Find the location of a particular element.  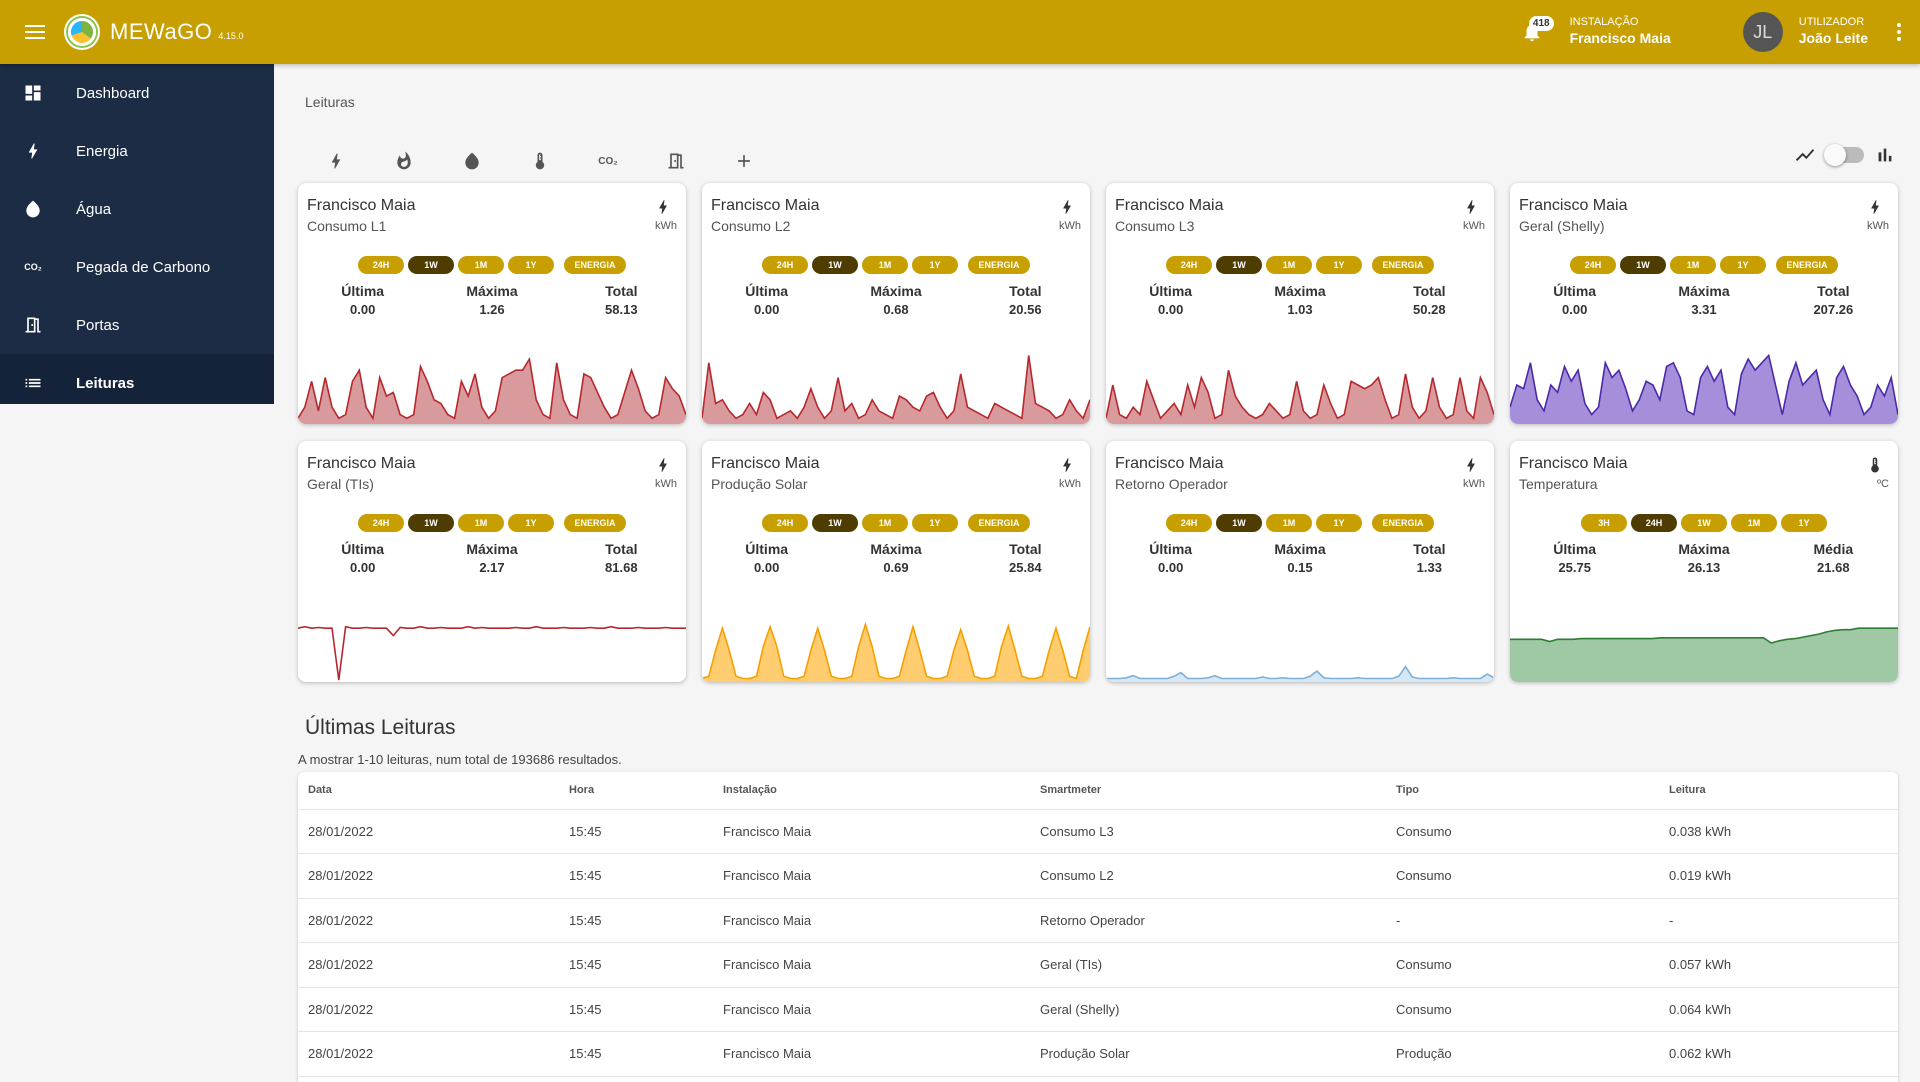

sidebar-item-pegada-carbono: CO₂ Pegada de Carbono is located at coordinates (137, 267).